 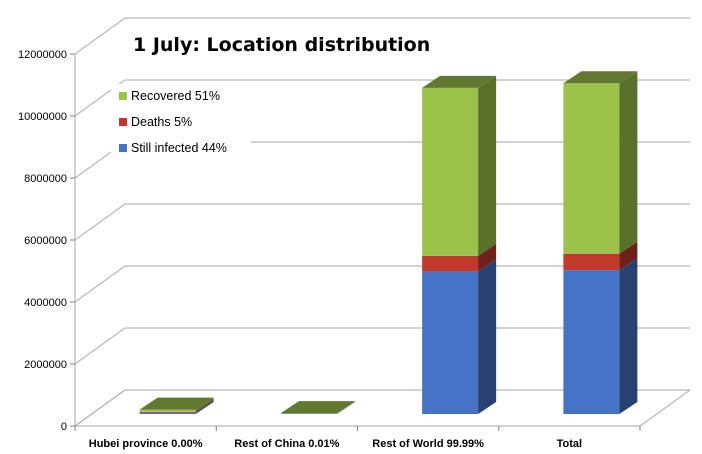 What do you see at coordinates (179, 148) in the screenshot?
I see `legend-label: Still infected 44%` at bounding box center [179, 148].